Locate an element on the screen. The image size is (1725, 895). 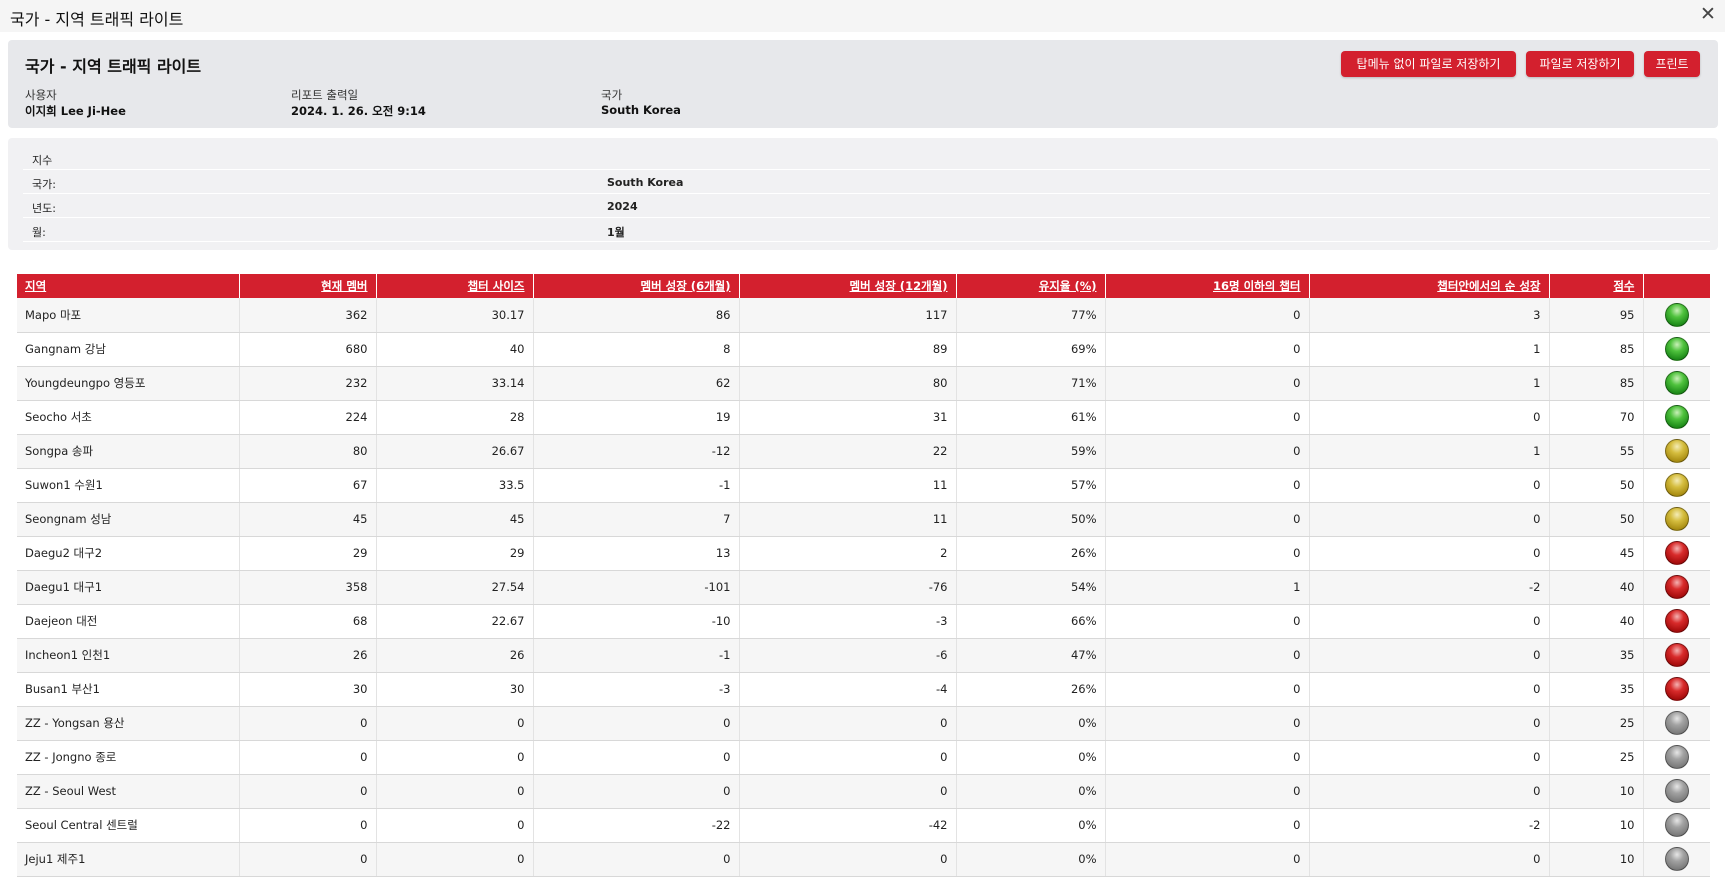
chapter-size-cell: 0 is located at coordinates (455, 859).